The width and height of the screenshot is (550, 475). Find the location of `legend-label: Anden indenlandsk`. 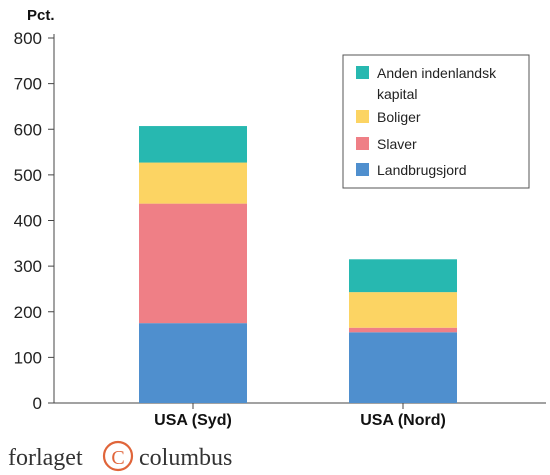

legend-label: Anden indenlandsk is located at coordinates (437, 73).